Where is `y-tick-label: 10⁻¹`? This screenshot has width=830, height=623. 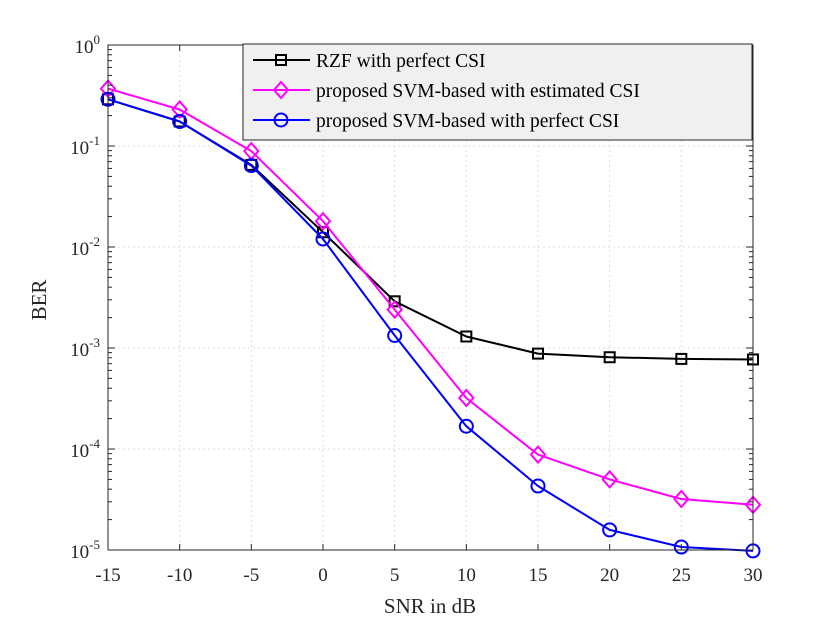
y-tick-label: 10⁻¹ is located at coordinates (85, 146).